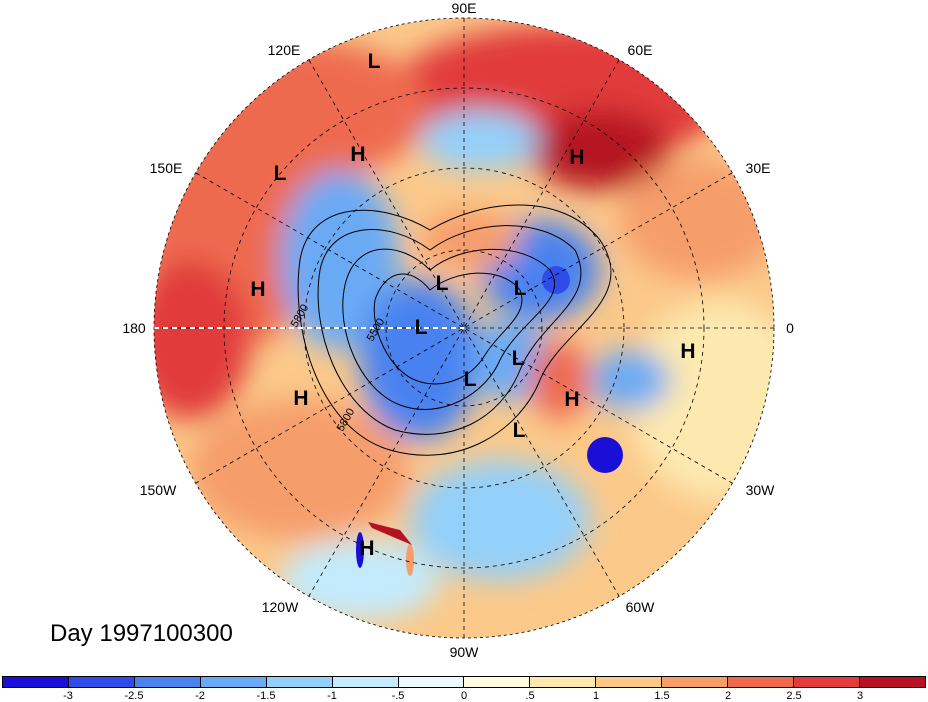 Image resolution: width=928 pixels, height=702 pixels. Describe the element at coordinates (280, 607) in the screenshot. I see `lon-label-120w: 120W` at that location.